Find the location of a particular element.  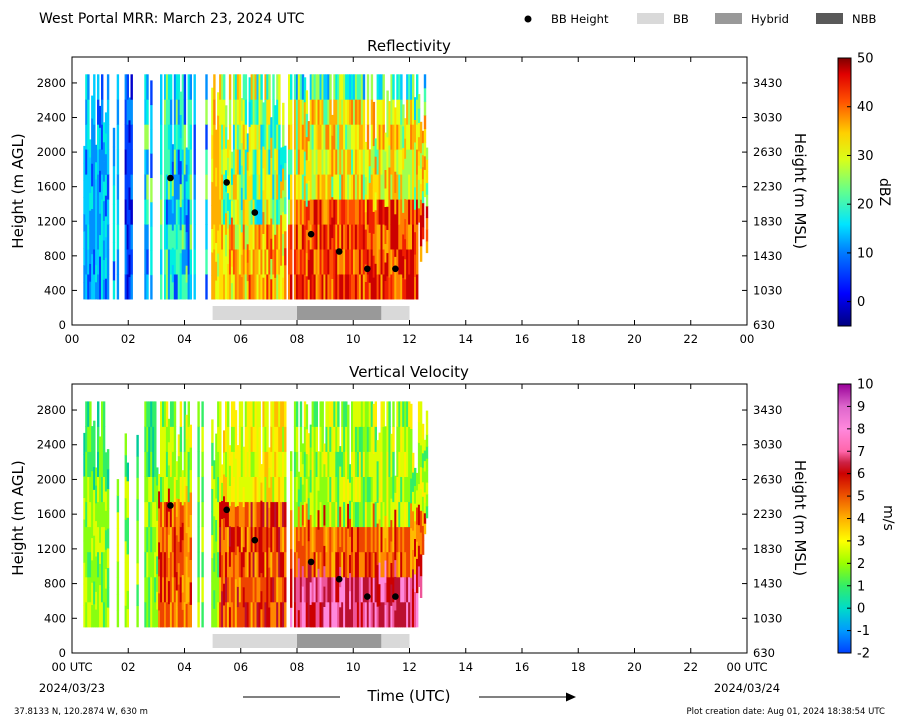

legend-nbb-swatch is located at coordinates (829, 18).